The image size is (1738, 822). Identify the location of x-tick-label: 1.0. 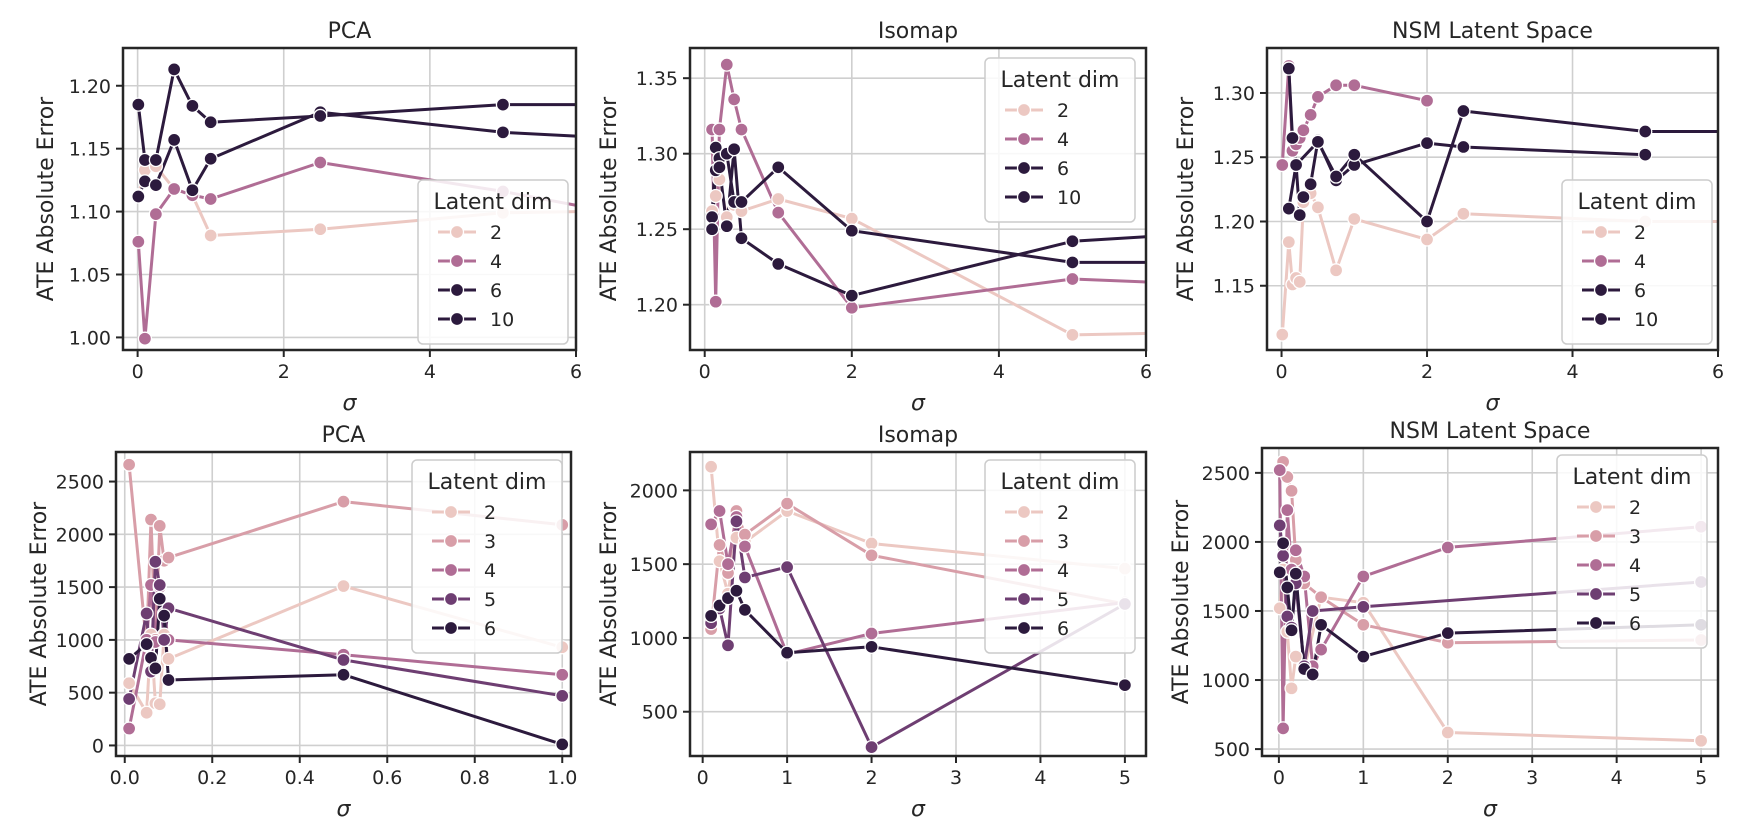
(562, 778).